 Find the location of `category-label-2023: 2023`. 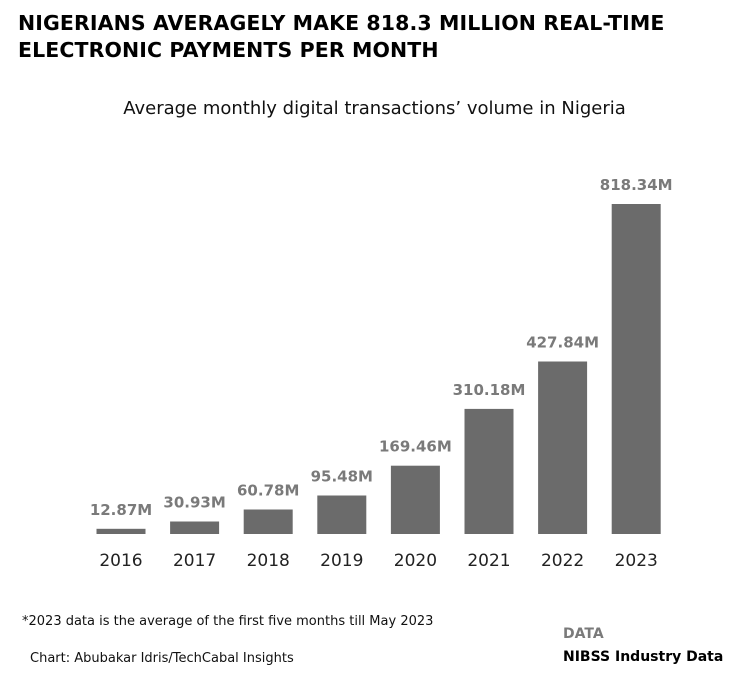

category-label-2023: 2023 is located at coordinates (636, 561).